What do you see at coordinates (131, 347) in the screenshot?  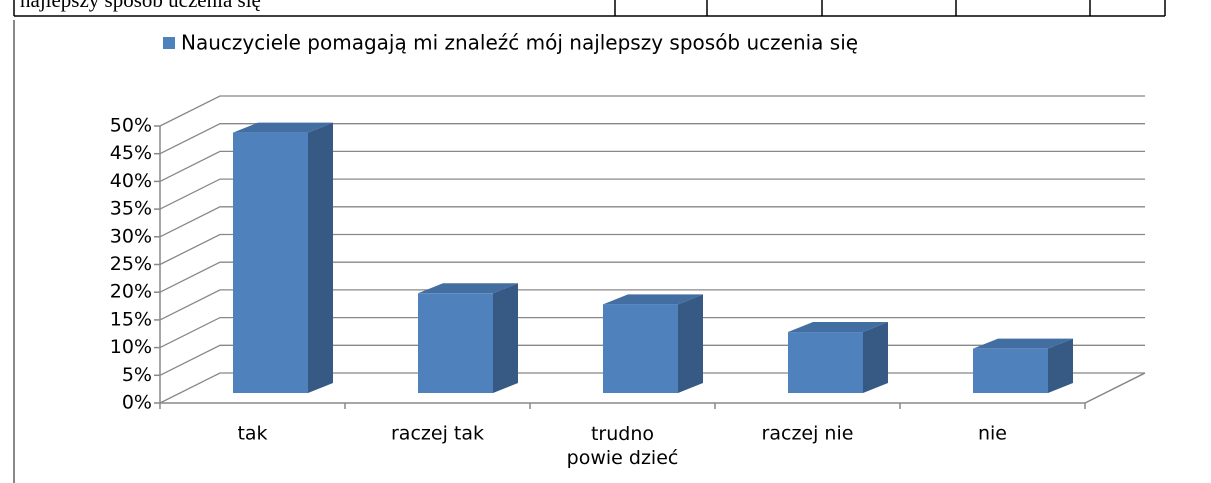 I see `y-tick-label: 10%` at bounding box center [131, 347].